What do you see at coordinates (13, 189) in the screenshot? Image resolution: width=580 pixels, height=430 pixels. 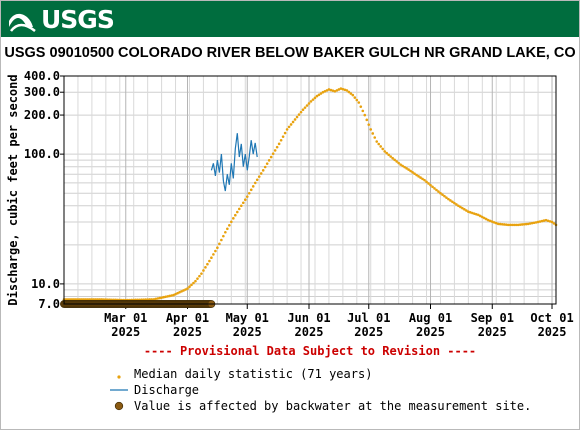 I see `y-axis-label: Discharge, cubic feet per second` at bounding box center [13, 189].